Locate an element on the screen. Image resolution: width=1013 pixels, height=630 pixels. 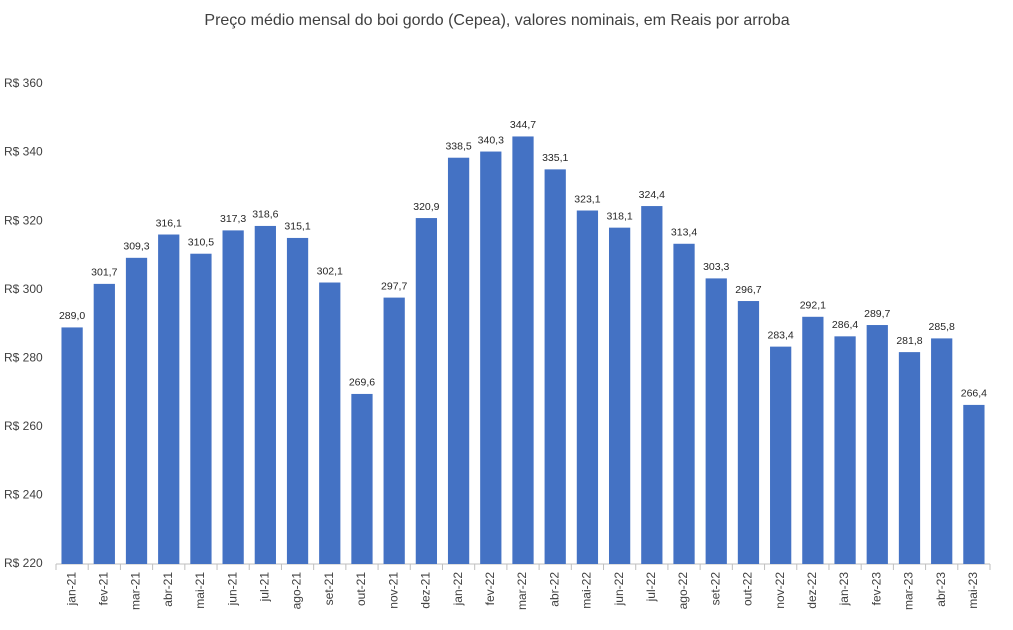
x-tick-label: set-21 is located at coordinates (329, 589).